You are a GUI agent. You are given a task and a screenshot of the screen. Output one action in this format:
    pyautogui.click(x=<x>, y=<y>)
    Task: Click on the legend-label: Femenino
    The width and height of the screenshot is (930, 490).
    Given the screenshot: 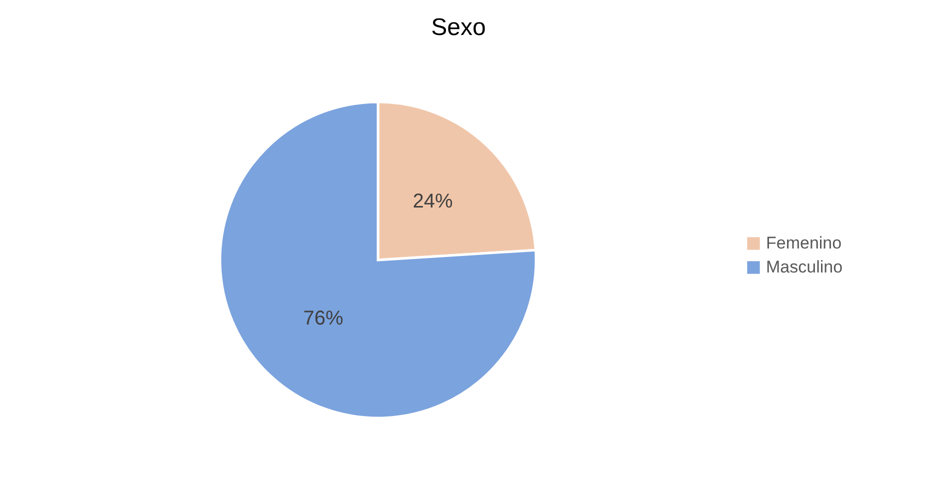 What is the action you would take?
    pyautogui.click(x=804, y=243)
    